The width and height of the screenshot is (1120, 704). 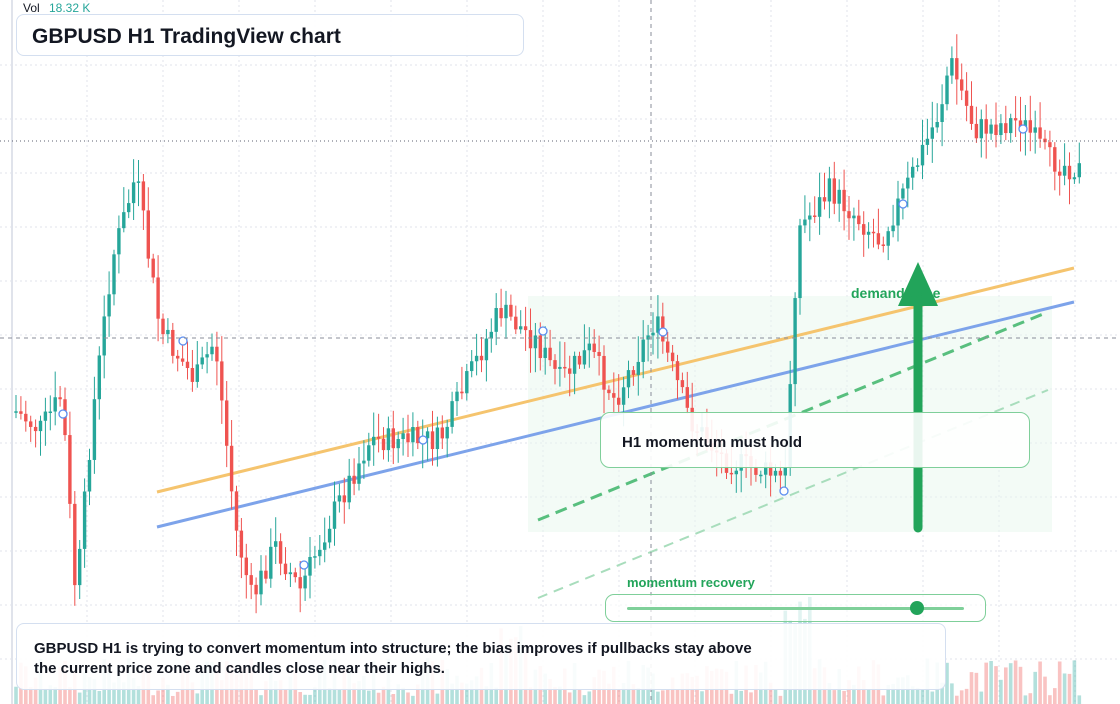 I want to click on momentum-knob, so click(x=916, y=608).